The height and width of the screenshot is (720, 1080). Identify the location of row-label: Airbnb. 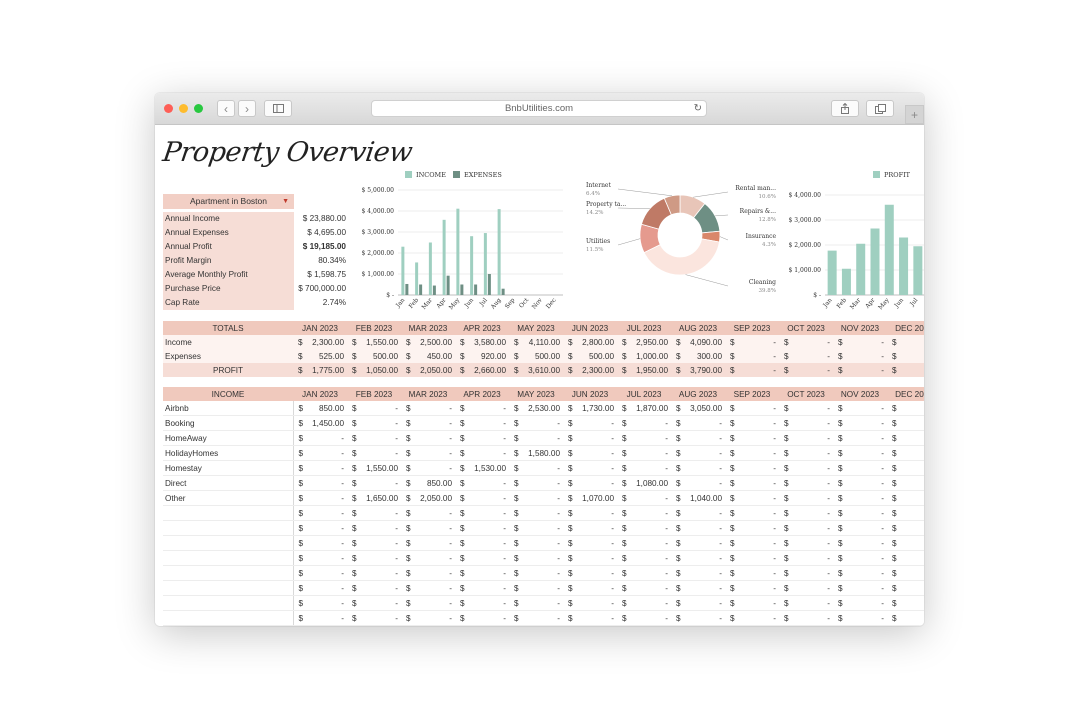
(228, 408).